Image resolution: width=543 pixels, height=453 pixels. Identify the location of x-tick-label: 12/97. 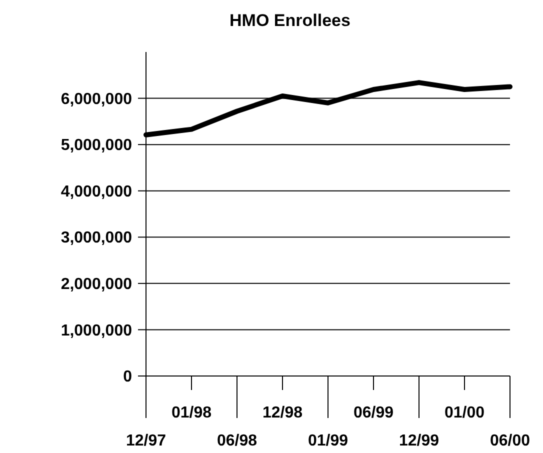
(146, 441).